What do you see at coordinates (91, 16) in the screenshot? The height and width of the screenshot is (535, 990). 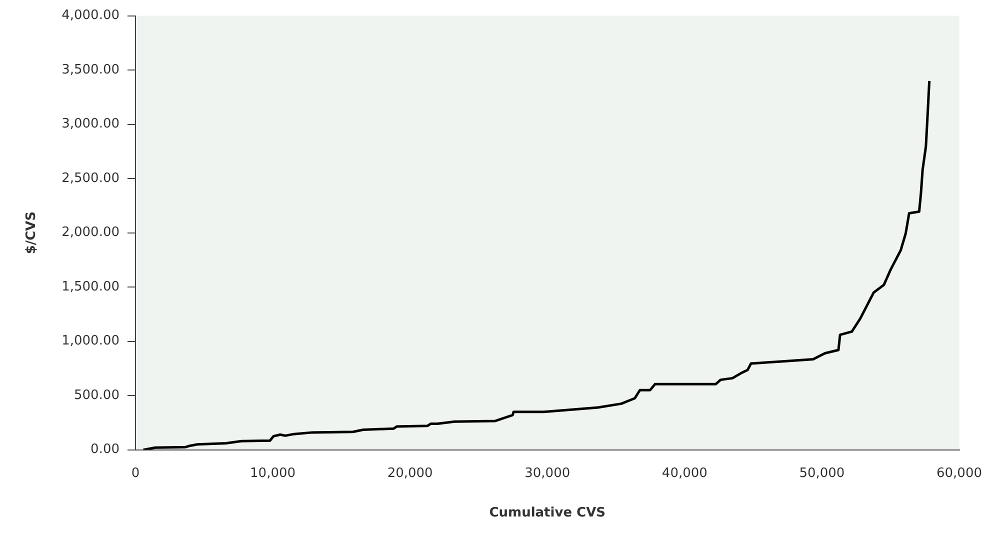 I see `y-tick-label: 4,000.00` at bounding box center [91, 16].